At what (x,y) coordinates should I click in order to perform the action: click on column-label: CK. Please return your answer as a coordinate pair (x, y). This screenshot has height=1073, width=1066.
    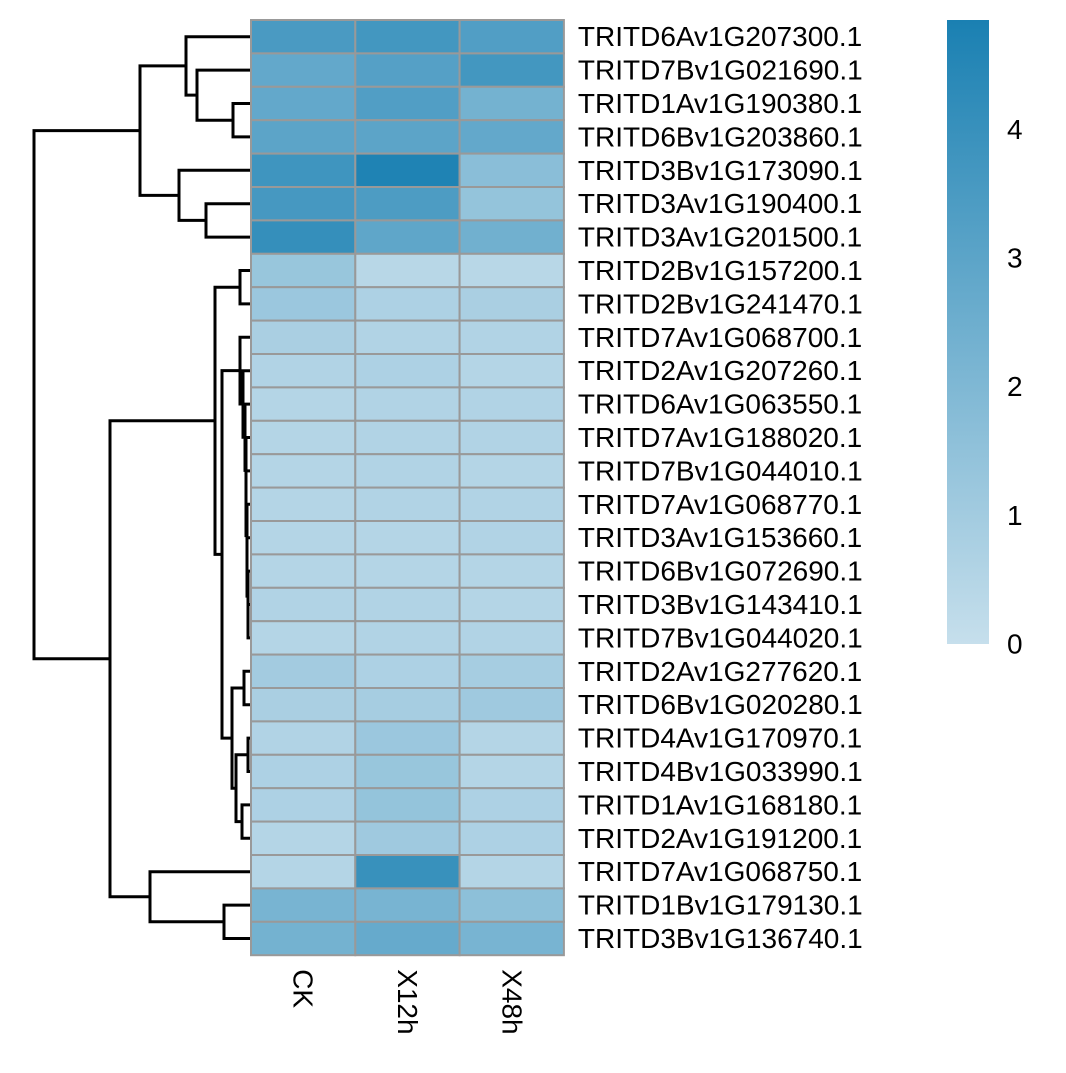
    Looking at the image, I should click on (303, 988).